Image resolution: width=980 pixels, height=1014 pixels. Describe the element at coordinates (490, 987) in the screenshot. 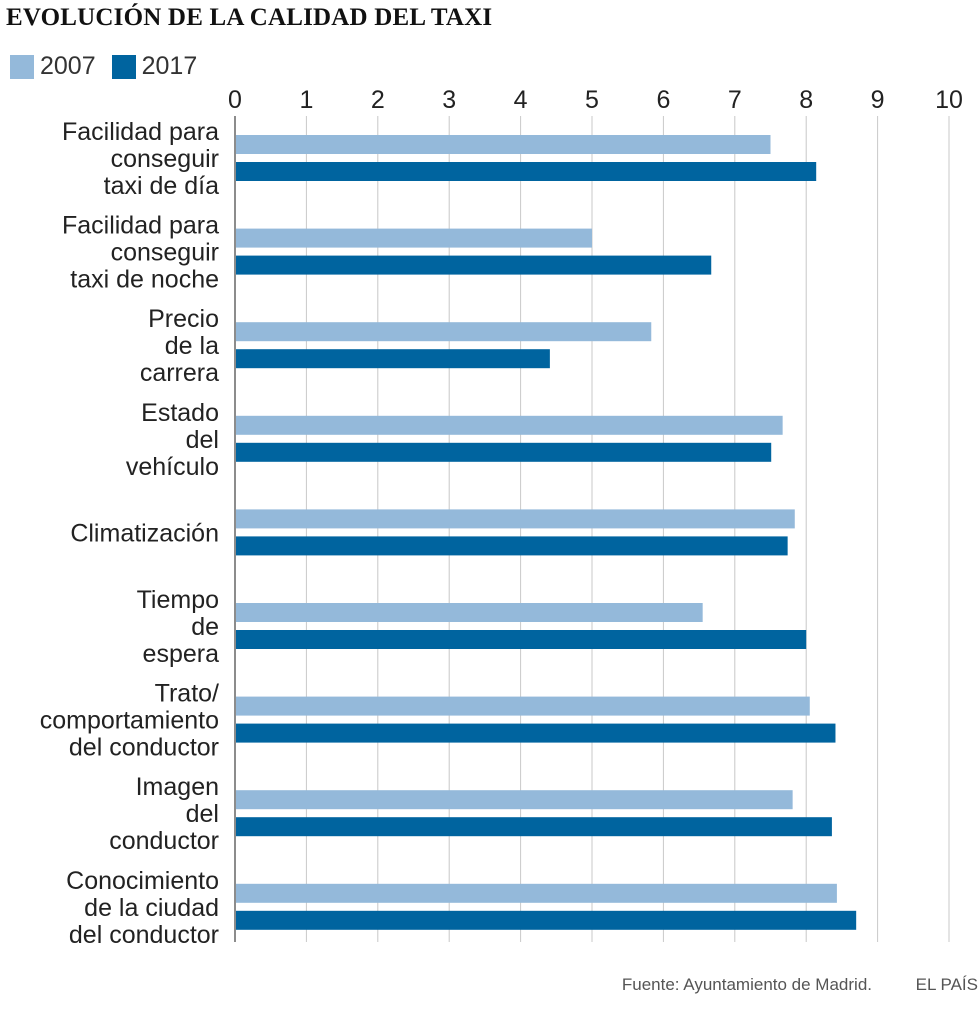

I see `footer: Fuente: Ayuntamiento de Madrid. EL PAÍS` at that location.